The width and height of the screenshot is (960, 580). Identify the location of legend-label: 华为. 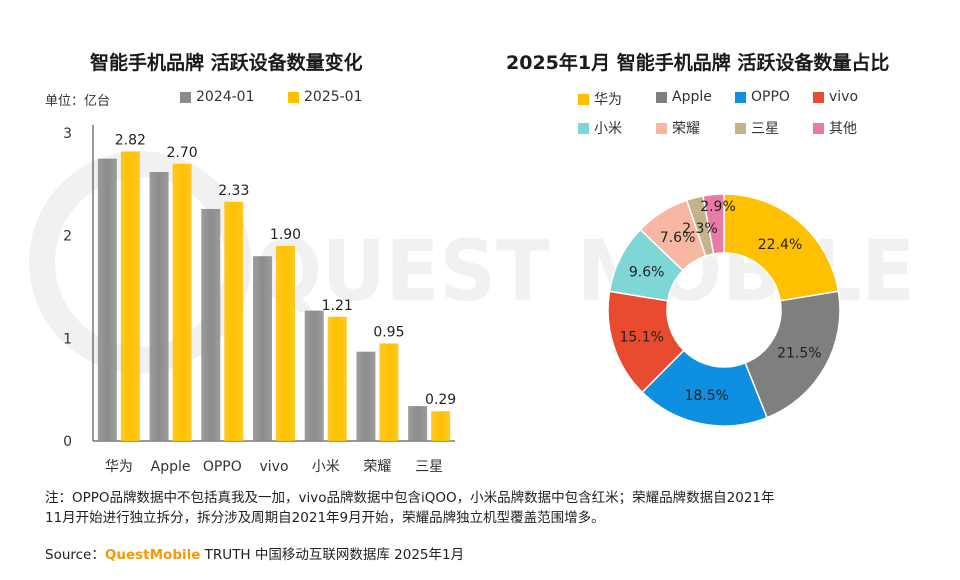
(608, 100).